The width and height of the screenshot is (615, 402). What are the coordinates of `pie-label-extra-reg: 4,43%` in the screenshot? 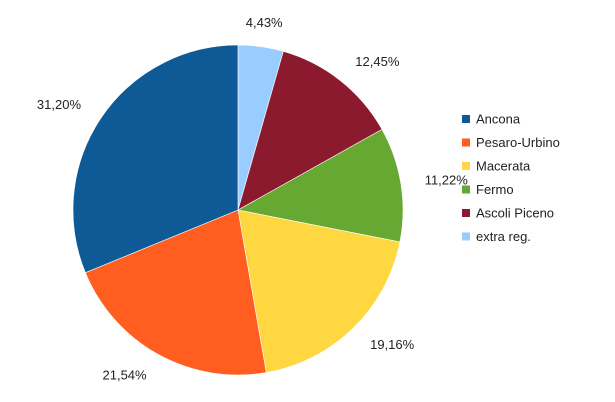 It's located at (264, 22).